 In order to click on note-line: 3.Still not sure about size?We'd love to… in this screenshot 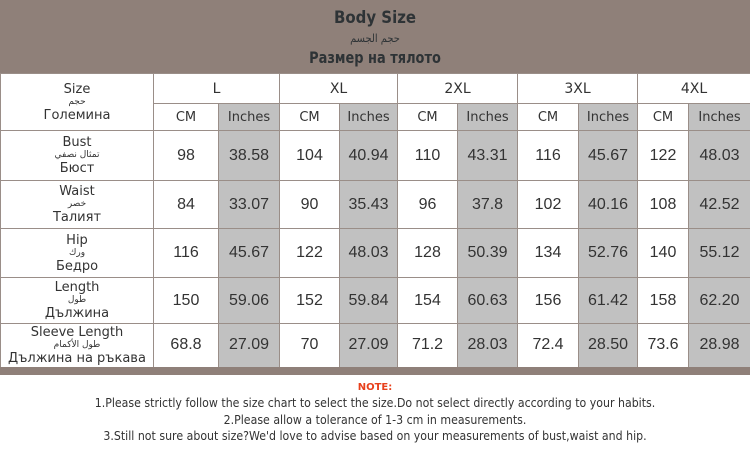, I will do `click(375, 435)`.